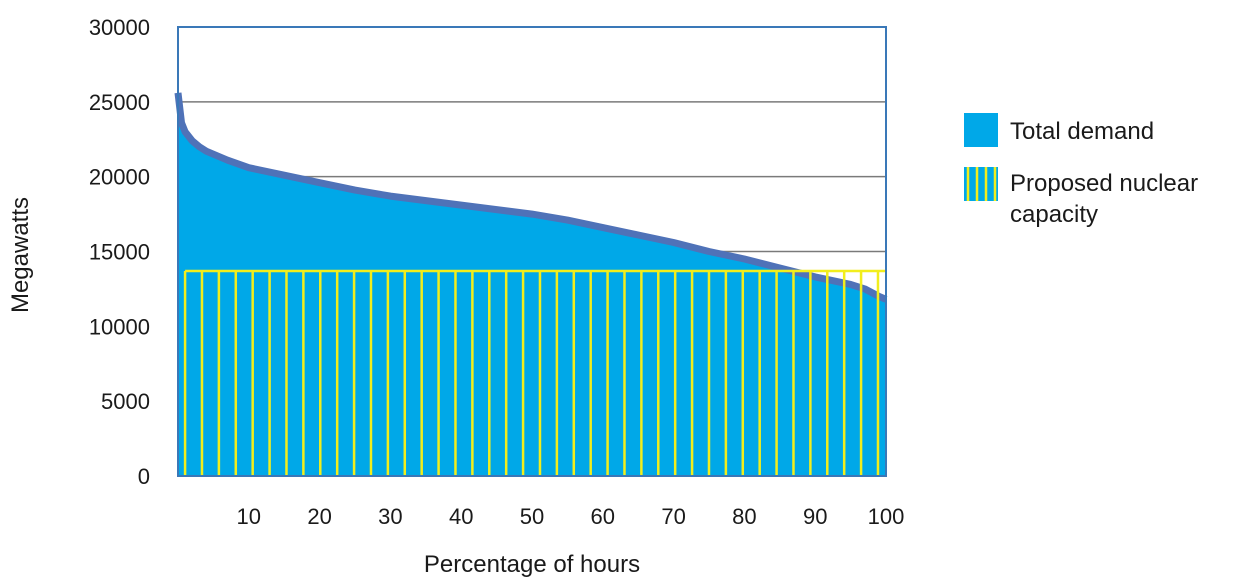 This screenshot has height=578, width=1243. Describe the element at coordinates (532, 564) in the screenshot. I see `x-axis-title: Percentage of hours` at that location.